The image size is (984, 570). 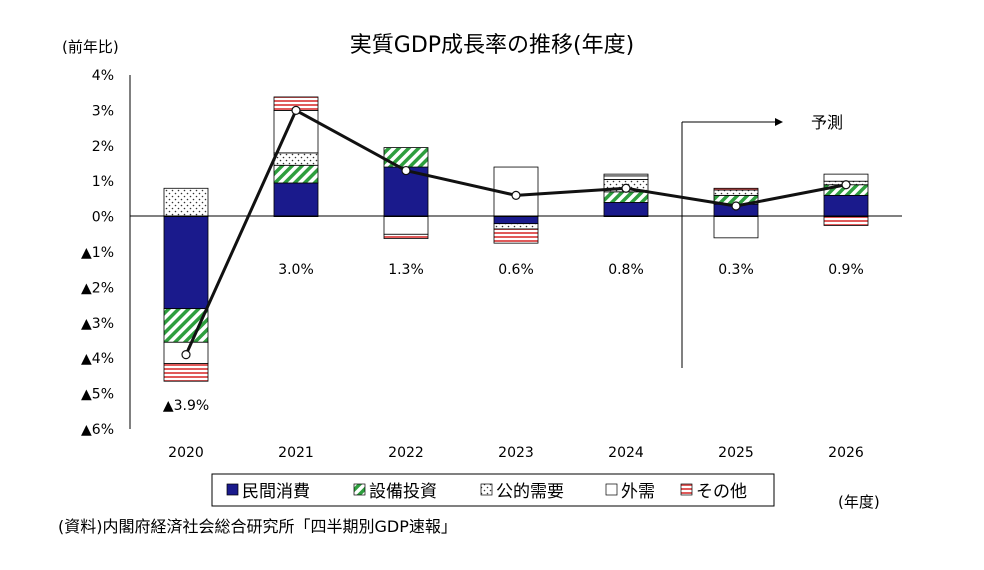 What do you see at coordinates (232, 489) in the screenshot?
I see `legend-swatch-consumption` at bounding box center [232, 489].